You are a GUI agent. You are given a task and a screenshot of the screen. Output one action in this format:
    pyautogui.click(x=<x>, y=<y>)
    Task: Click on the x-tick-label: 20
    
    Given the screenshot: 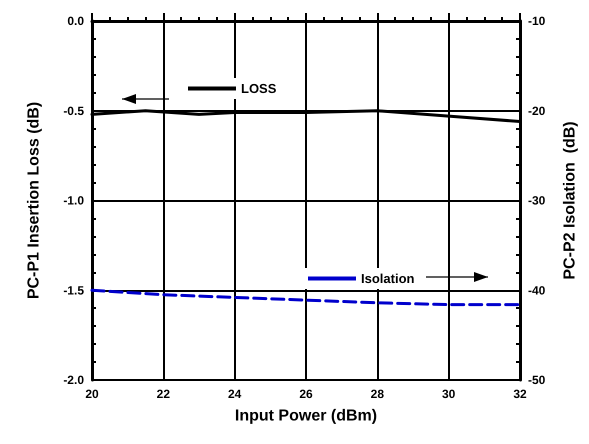 What is the action you would take?
    pyautogui.click(x=92, y=394)
    